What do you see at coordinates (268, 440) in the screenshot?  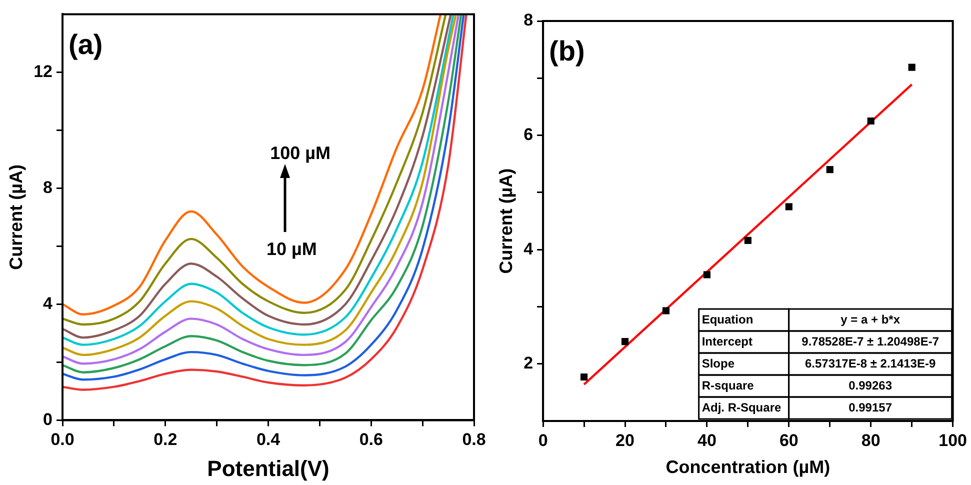 I see `x-tick-label: 0.4` at bounding box center [268, 440].